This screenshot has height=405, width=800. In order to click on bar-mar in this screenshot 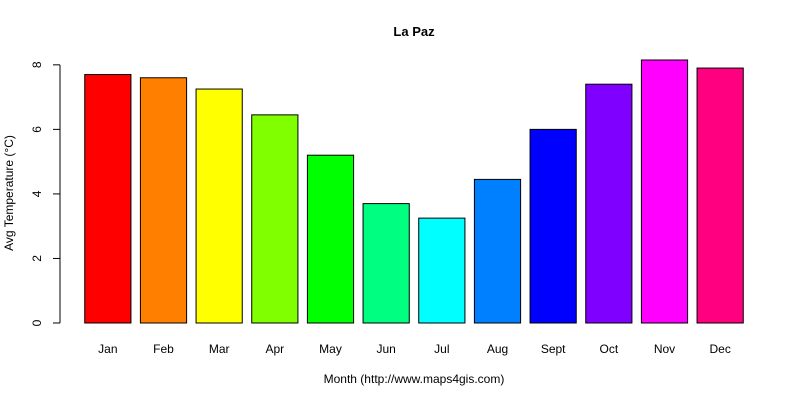, I will do `click(219, 206)`.